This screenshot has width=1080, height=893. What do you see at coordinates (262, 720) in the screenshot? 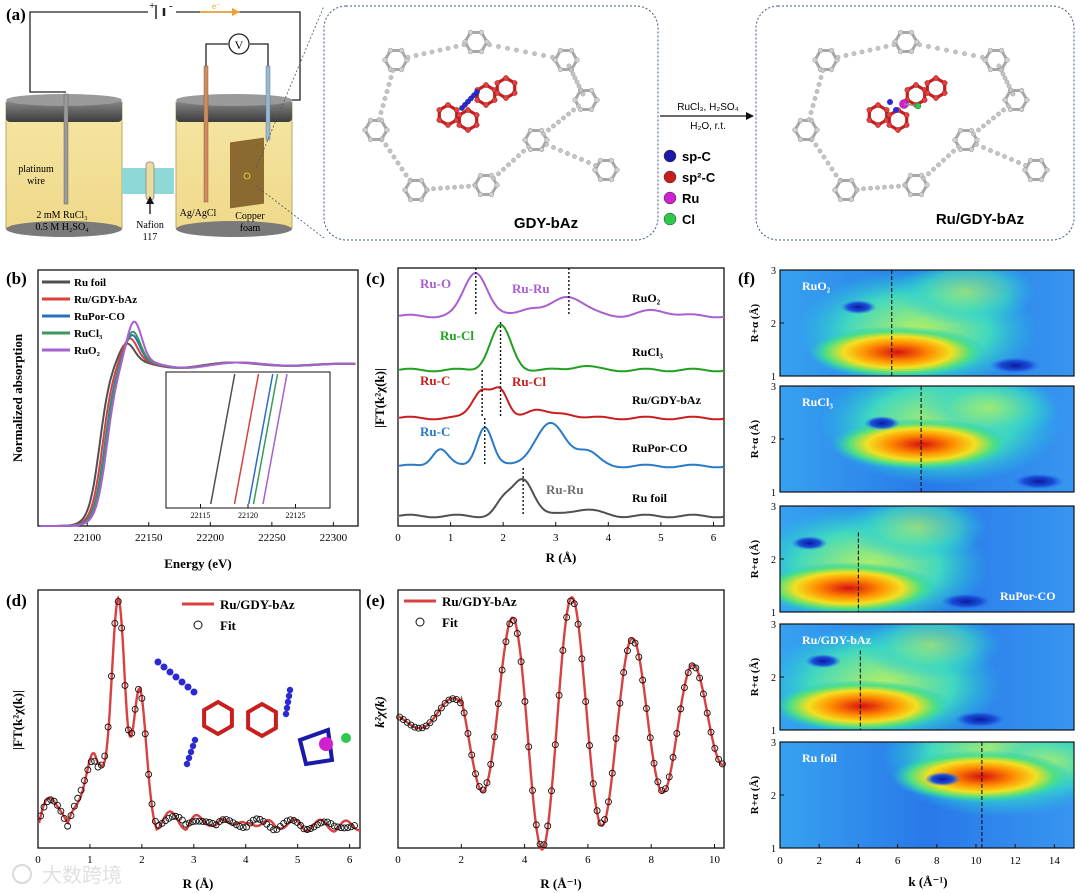
I see `sp2-ring` at bounding box center [262, 720].